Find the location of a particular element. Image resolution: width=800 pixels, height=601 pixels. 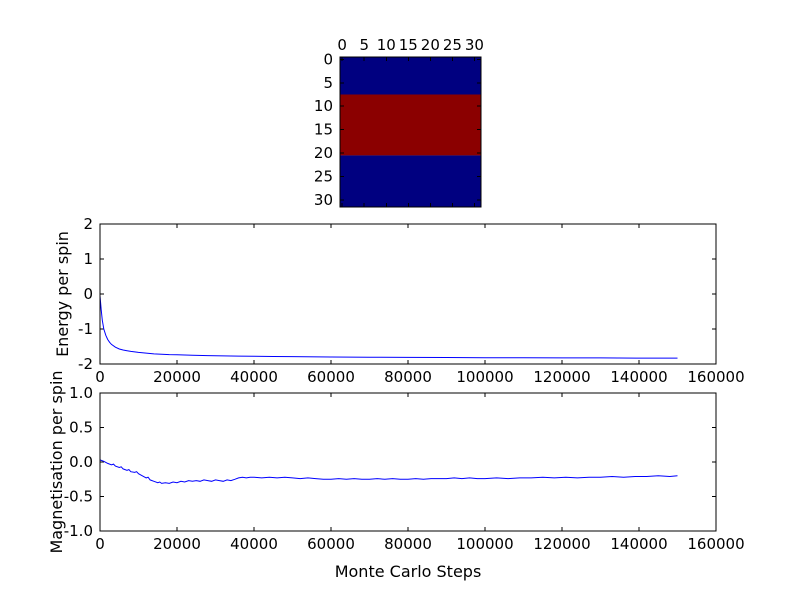

chart-text: 0.5 is located at coordinates (81, 428).